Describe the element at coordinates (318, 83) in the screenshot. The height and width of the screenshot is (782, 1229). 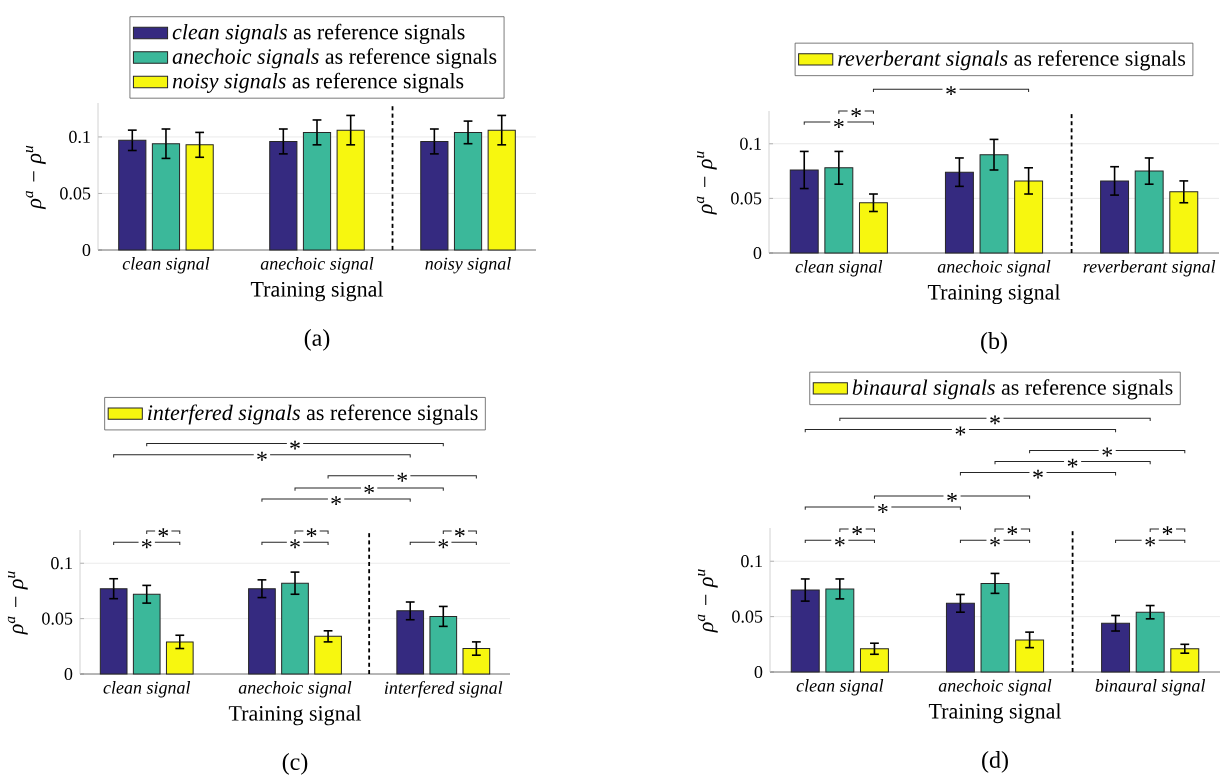
I see `legend-label: noisy signals as reference signals` at that location.